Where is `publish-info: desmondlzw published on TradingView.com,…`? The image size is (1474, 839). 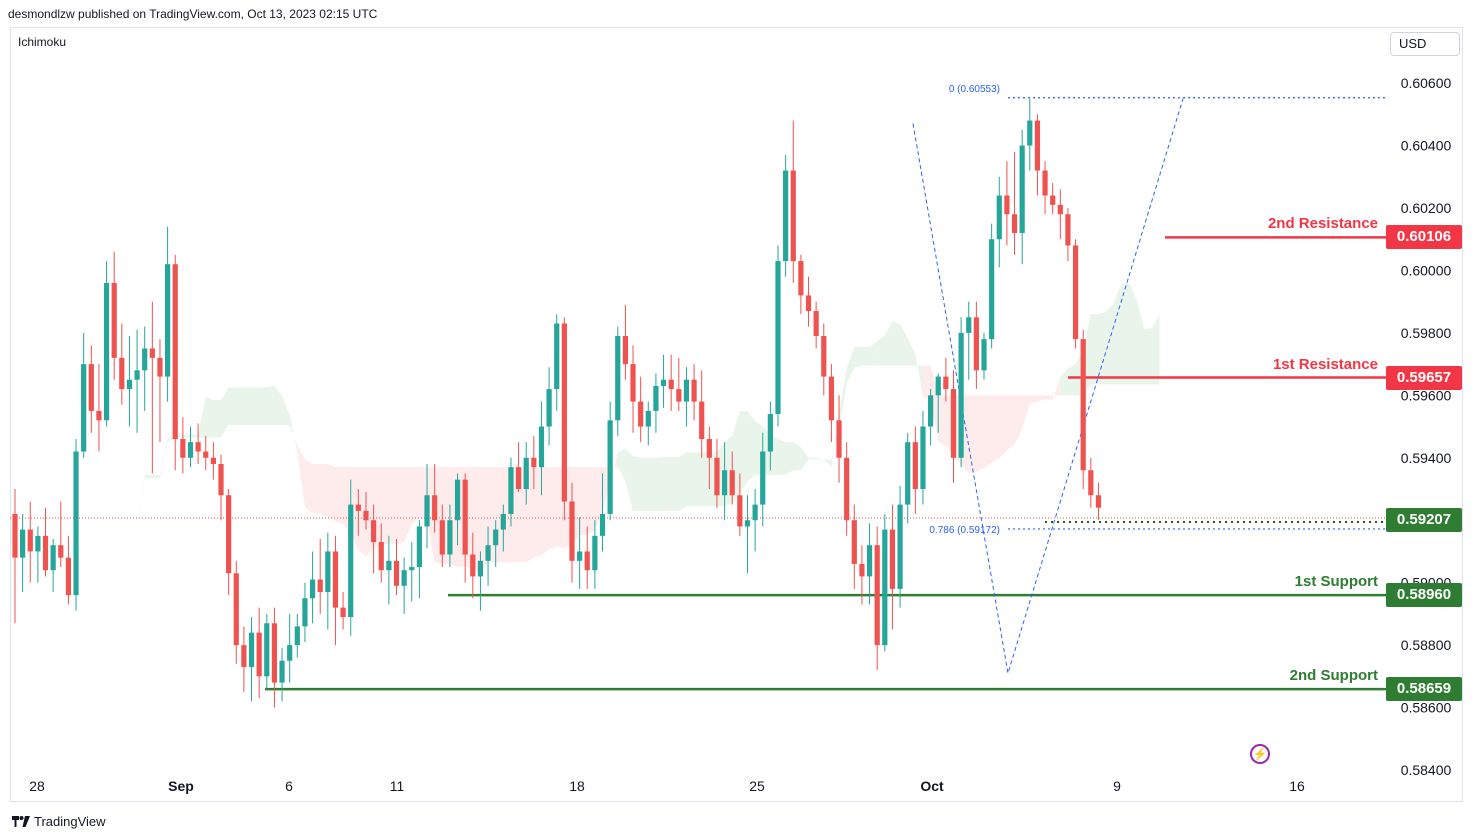
publish-info: desmondlzw published on TradingView.com,… is located at coordinates (193, 14).